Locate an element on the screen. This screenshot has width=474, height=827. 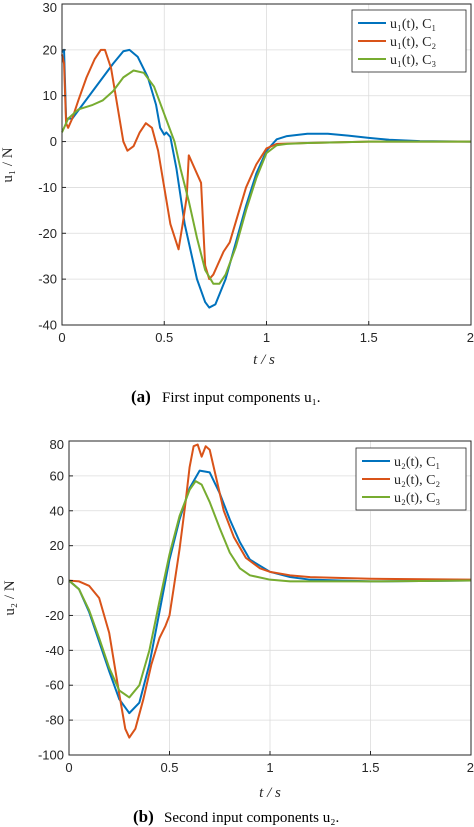
y-tick-label: 80 is located at coordinates (57, 444).